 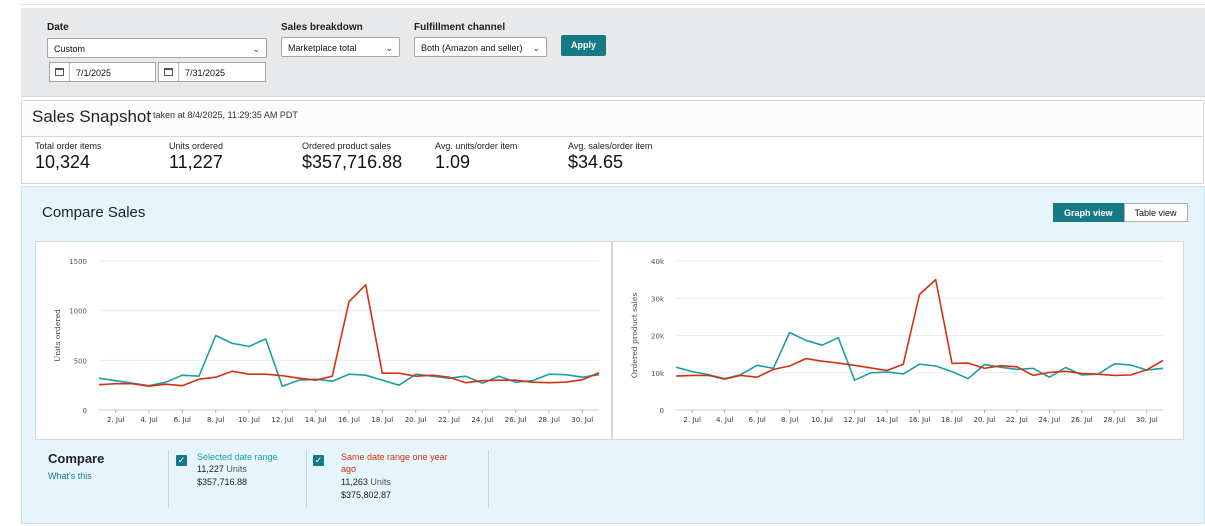 I want to click on top-divider, so click(x=612, y=4).